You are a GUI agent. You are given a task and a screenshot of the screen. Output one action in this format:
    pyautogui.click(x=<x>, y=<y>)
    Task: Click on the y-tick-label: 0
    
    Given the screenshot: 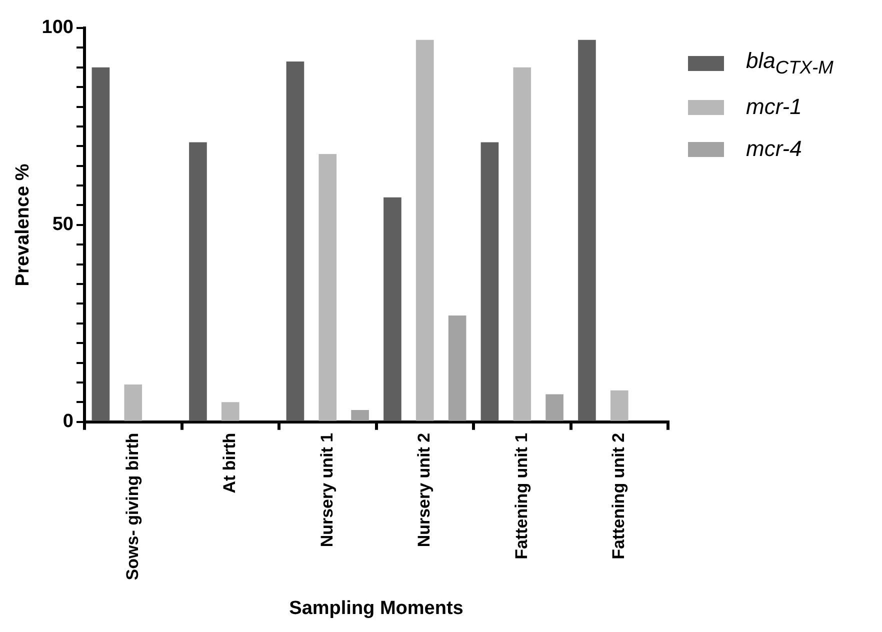 What is the action you would take?
    pyautogui.click(x=68, y=421)
    